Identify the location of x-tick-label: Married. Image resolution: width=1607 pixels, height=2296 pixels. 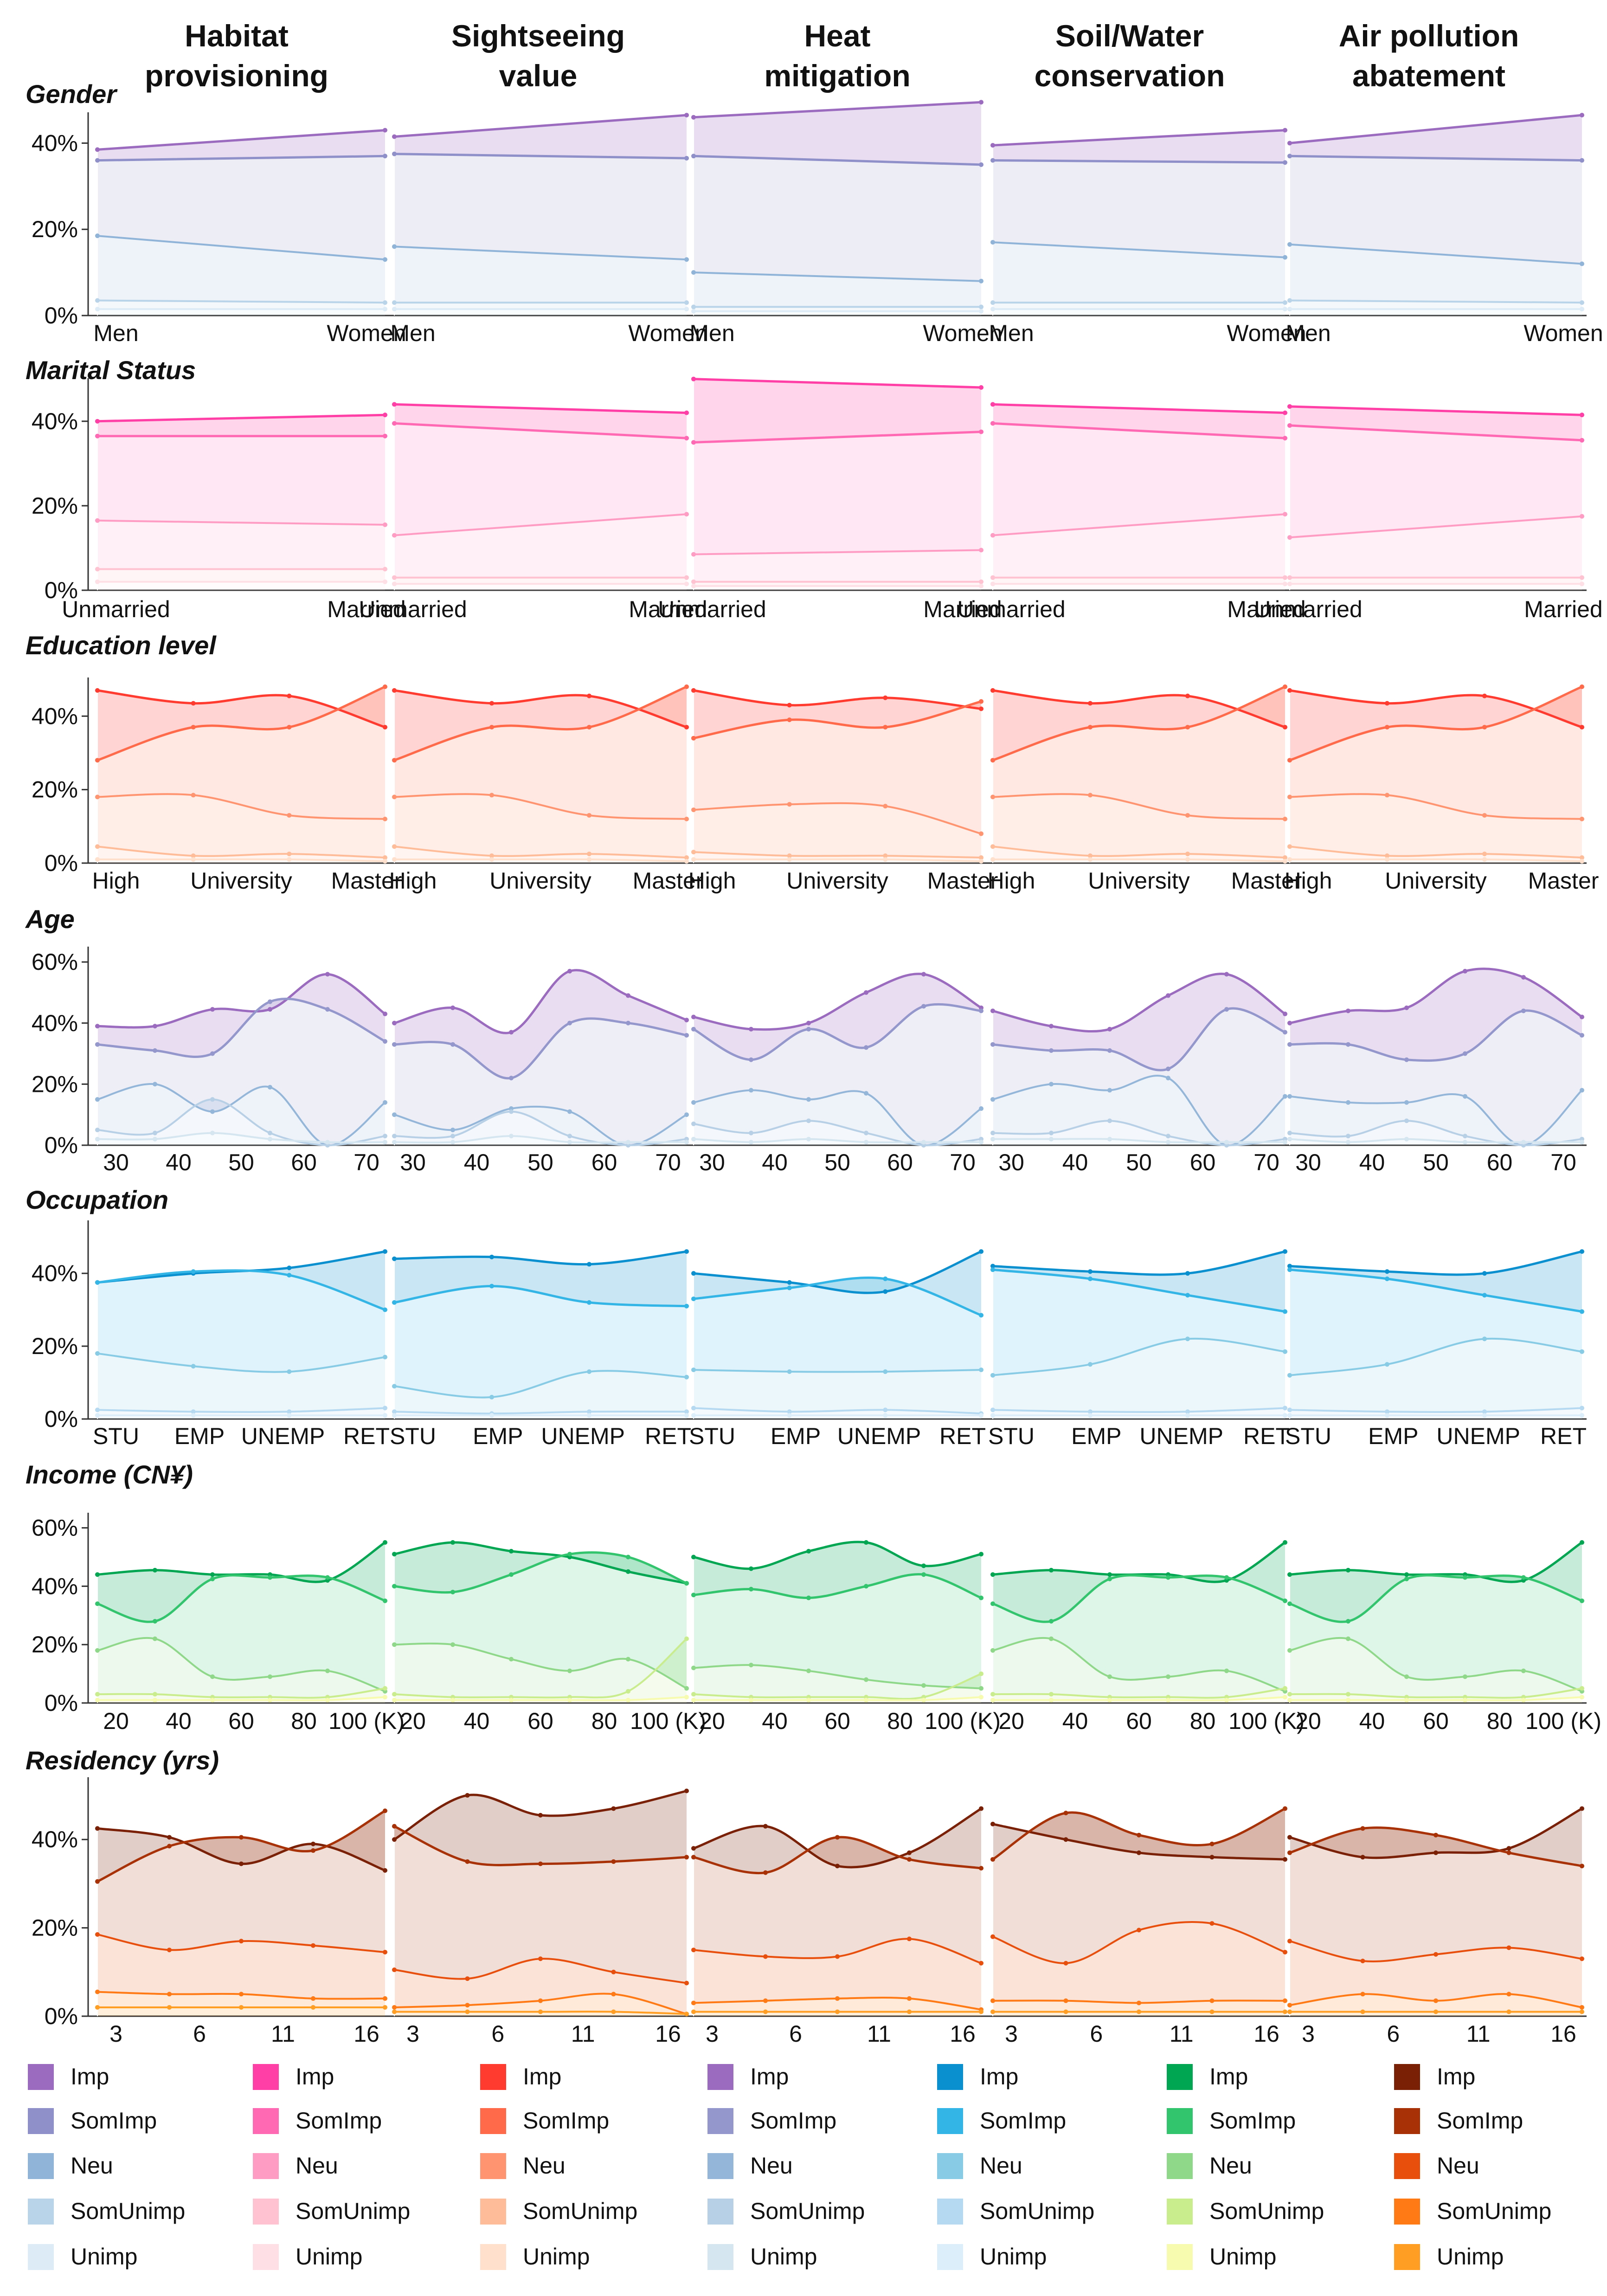
(962, 609).